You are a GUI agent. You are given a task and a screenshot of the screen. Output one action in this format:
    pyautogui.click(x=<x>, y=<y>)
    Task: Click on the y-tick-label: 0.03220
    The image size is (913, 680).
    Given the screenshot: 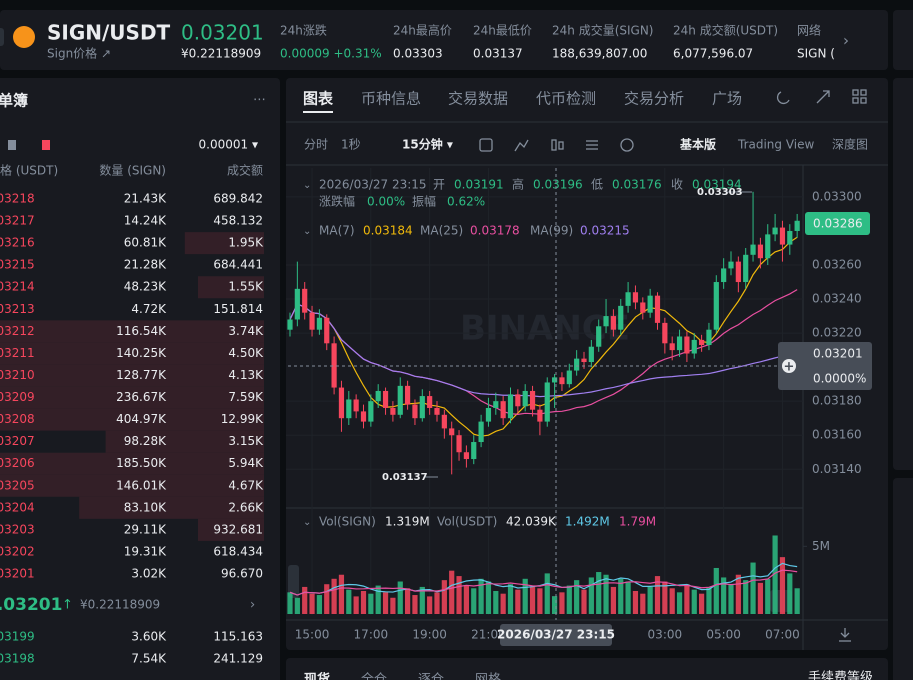 What is the action you would take?
    pyautogui.click(x=837, y=333)
    